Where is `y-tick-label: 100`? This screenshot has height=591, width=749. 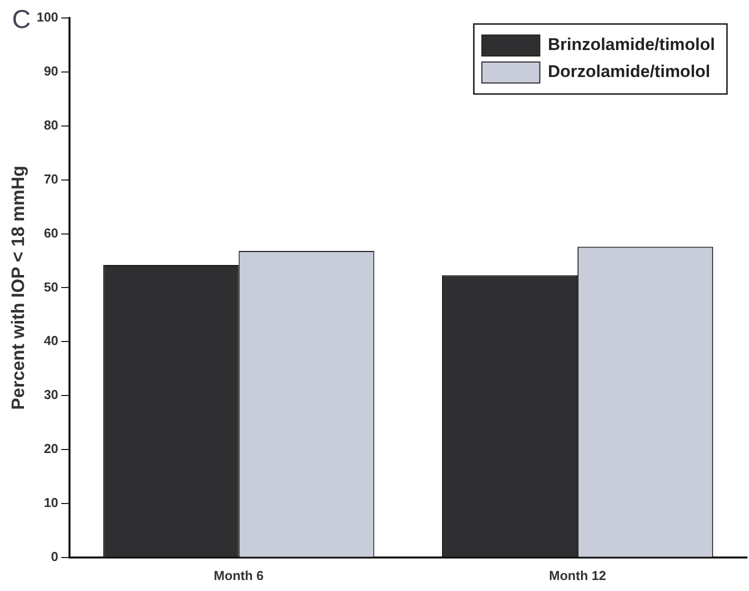
y-tick-label: 100 is located at coordinates (47, 17).